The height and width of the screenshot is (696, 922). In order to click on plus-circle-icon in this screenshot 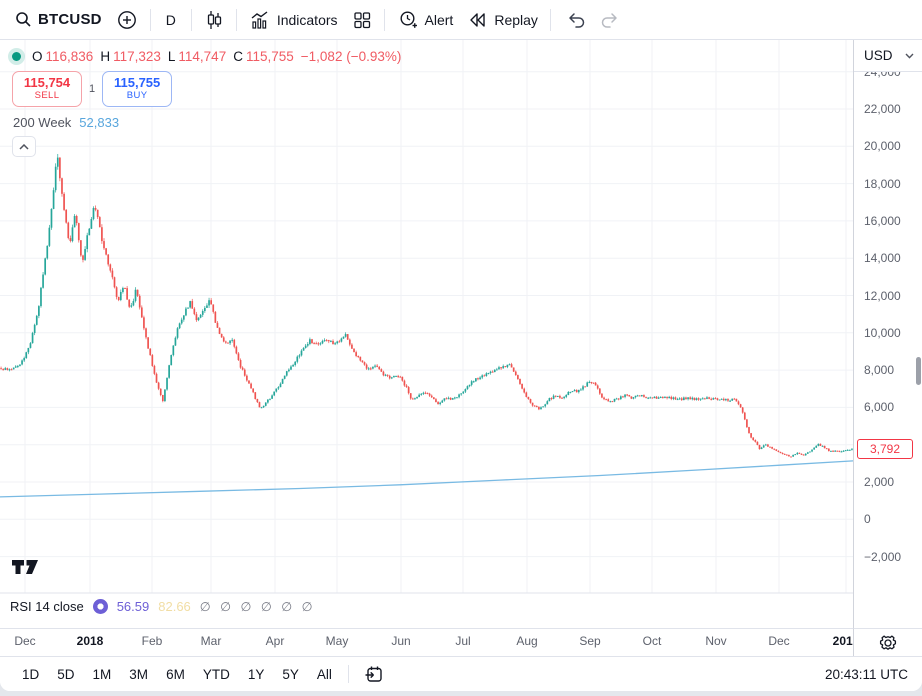, I will do `click(126, 19)`.